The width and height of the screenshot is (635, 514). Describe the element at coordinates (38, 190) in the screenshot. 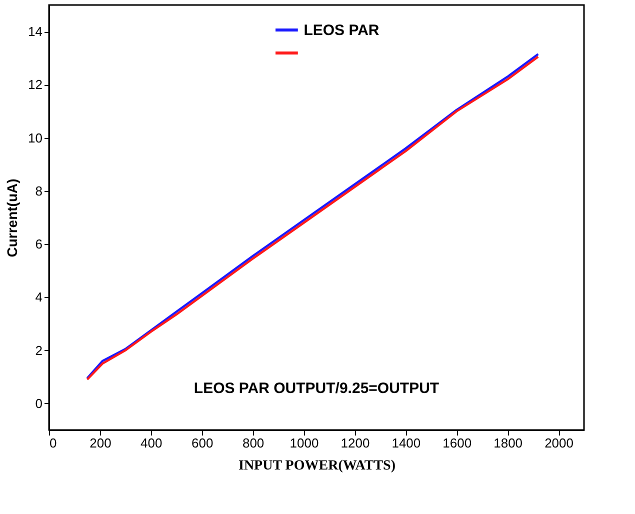

I see `y-tick-label: 8` at that location.